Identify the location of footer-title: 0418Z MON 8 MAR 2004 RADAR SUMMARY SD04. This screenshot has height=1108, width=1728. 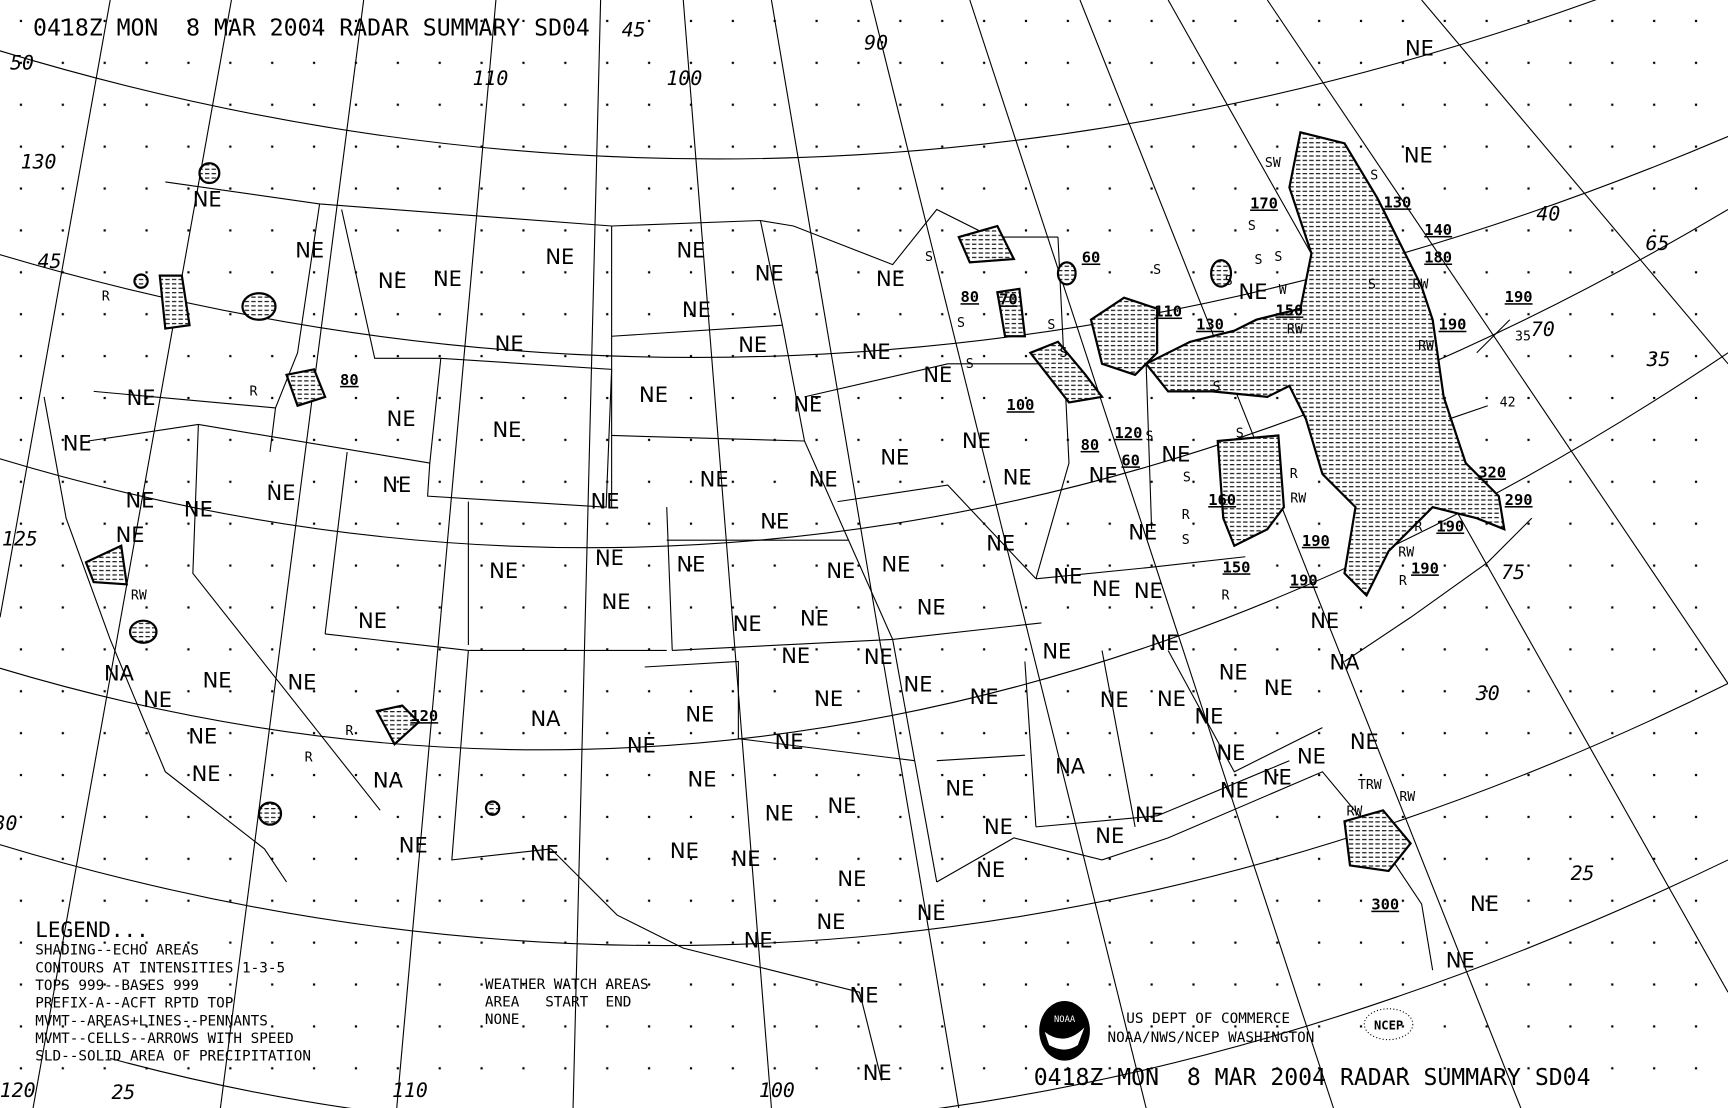
(1312, 1078).